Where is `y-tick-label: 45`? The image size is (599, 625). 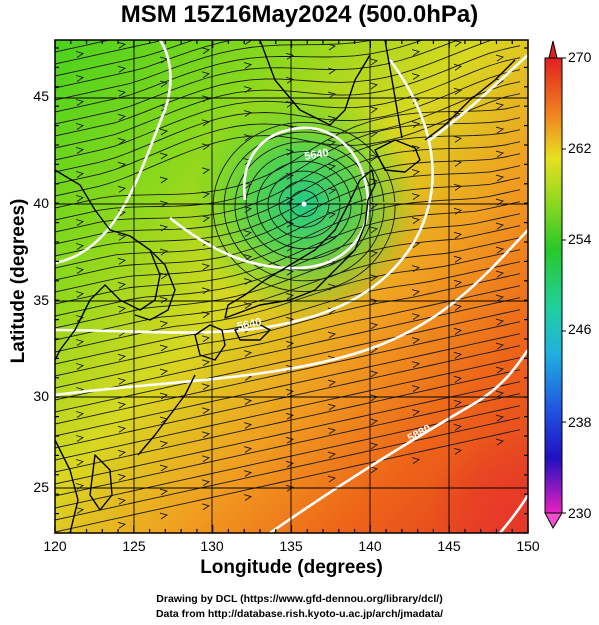 y-tick-label: 45 is located at coordinates (41, 96).